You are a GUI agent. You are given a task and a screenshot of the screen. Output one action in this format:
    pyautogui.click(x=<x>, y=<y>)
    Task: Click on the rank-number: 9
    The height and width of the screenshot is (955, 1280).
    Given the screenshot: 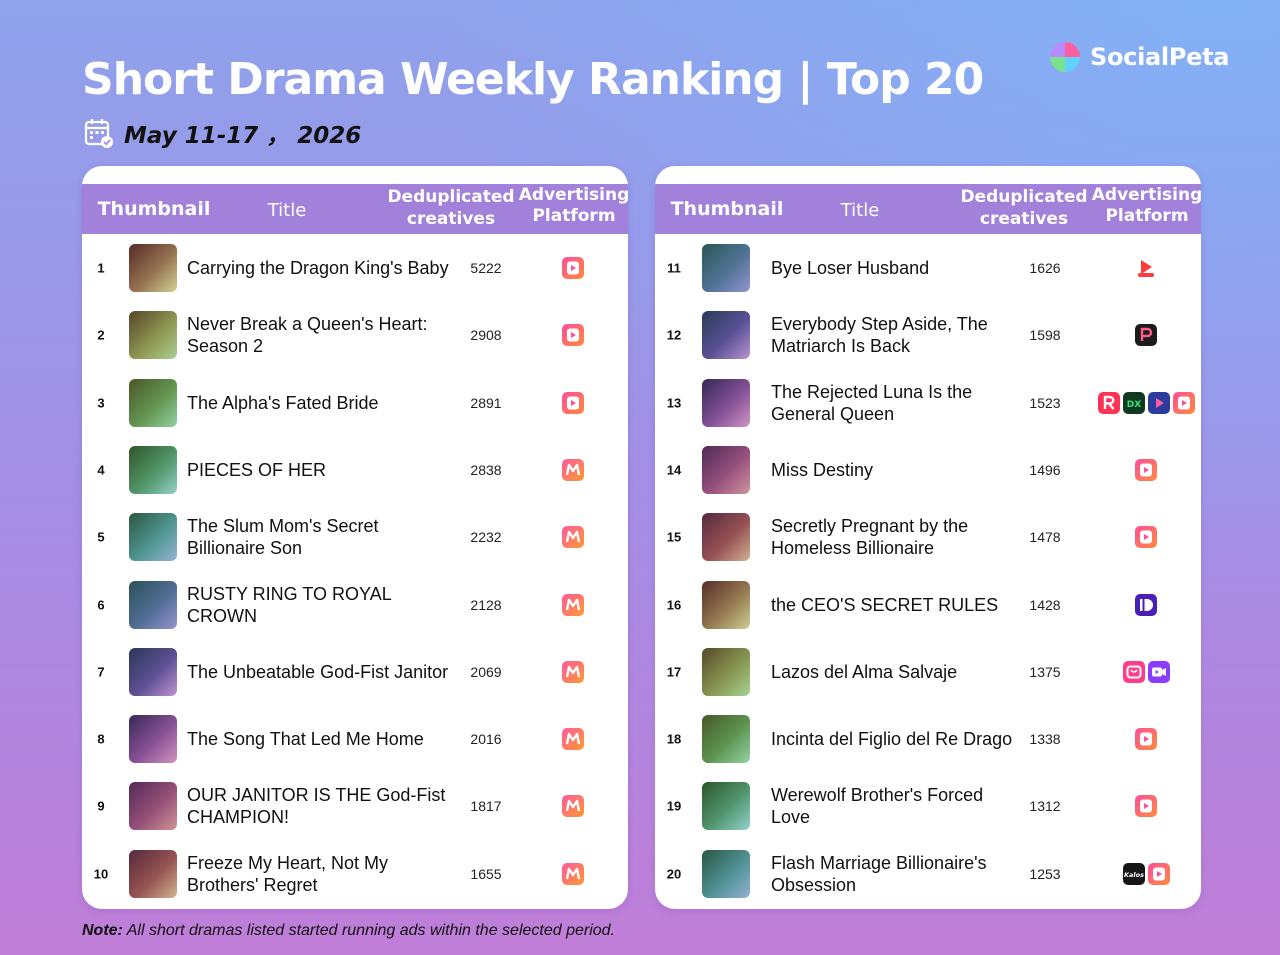 What is the action you would take?
    pyautogui.click(x=101, y=806)
    